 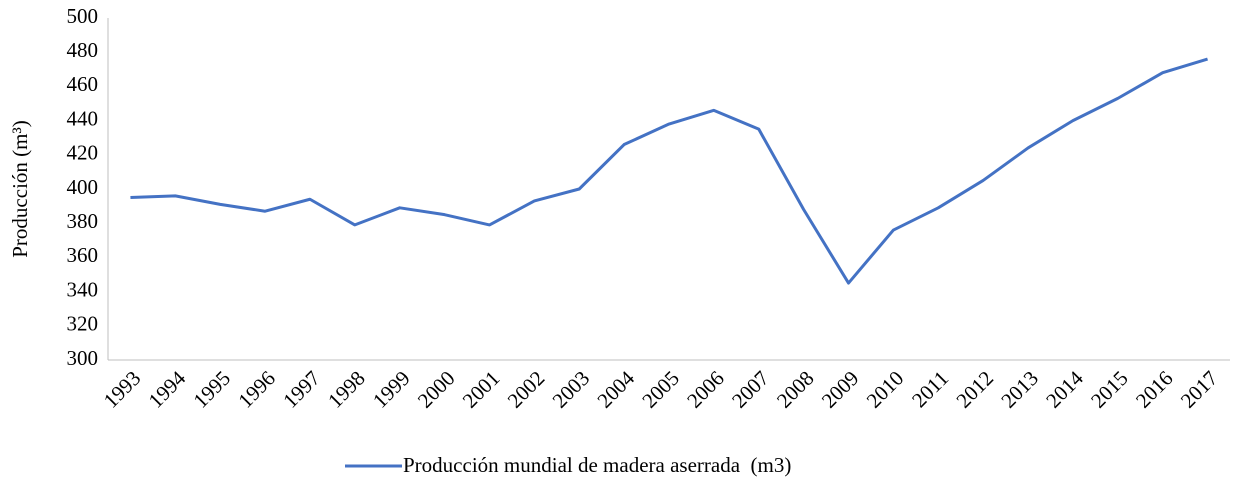 What do you see at coordinates (83, 84) in the screenshot?
I see `y-tick-label: 460` at bounding box center [83, 84].